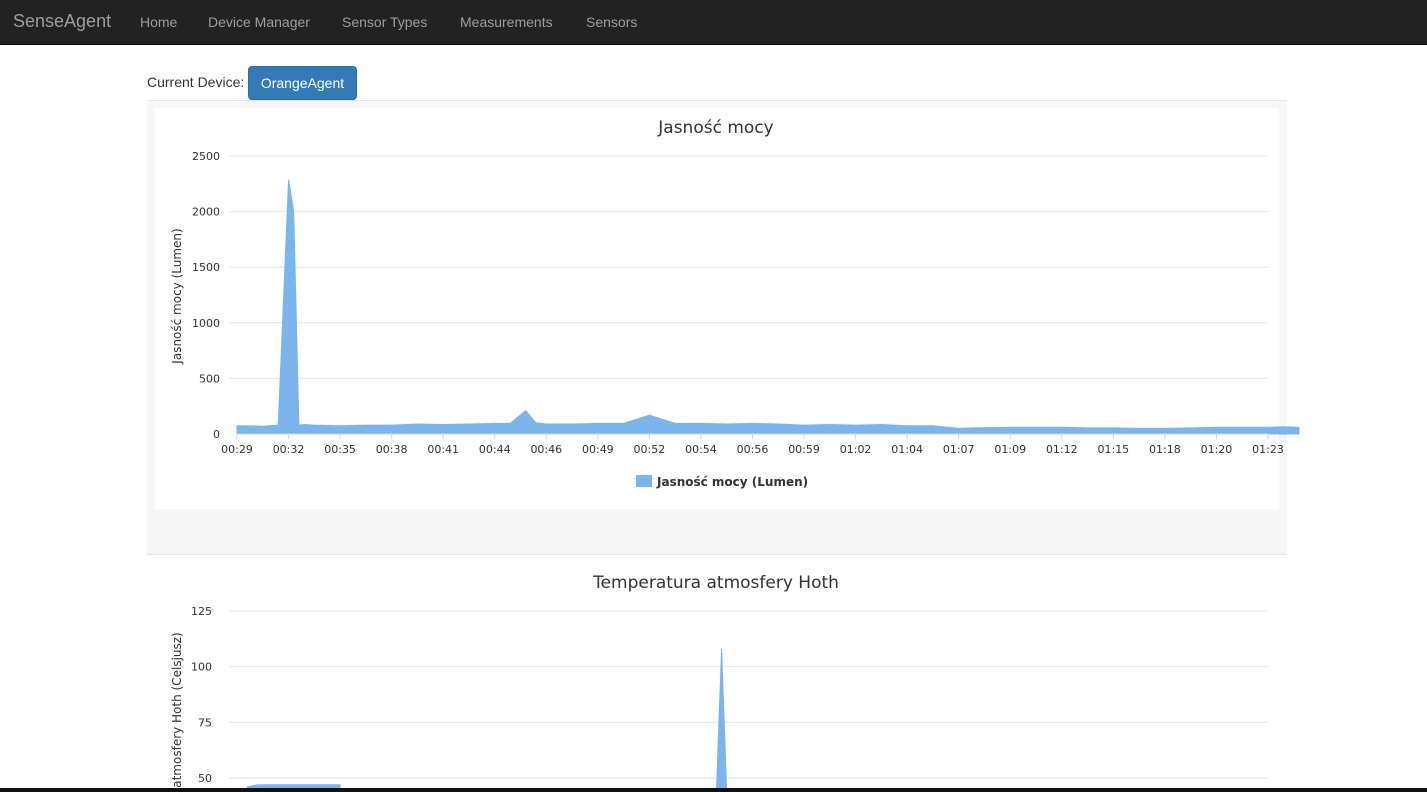 This screenshot has width=1427, height=792. Describe the element at coordinates (443, 449) in the screenshot. I see `x-tick-label: 00:41` at that location.